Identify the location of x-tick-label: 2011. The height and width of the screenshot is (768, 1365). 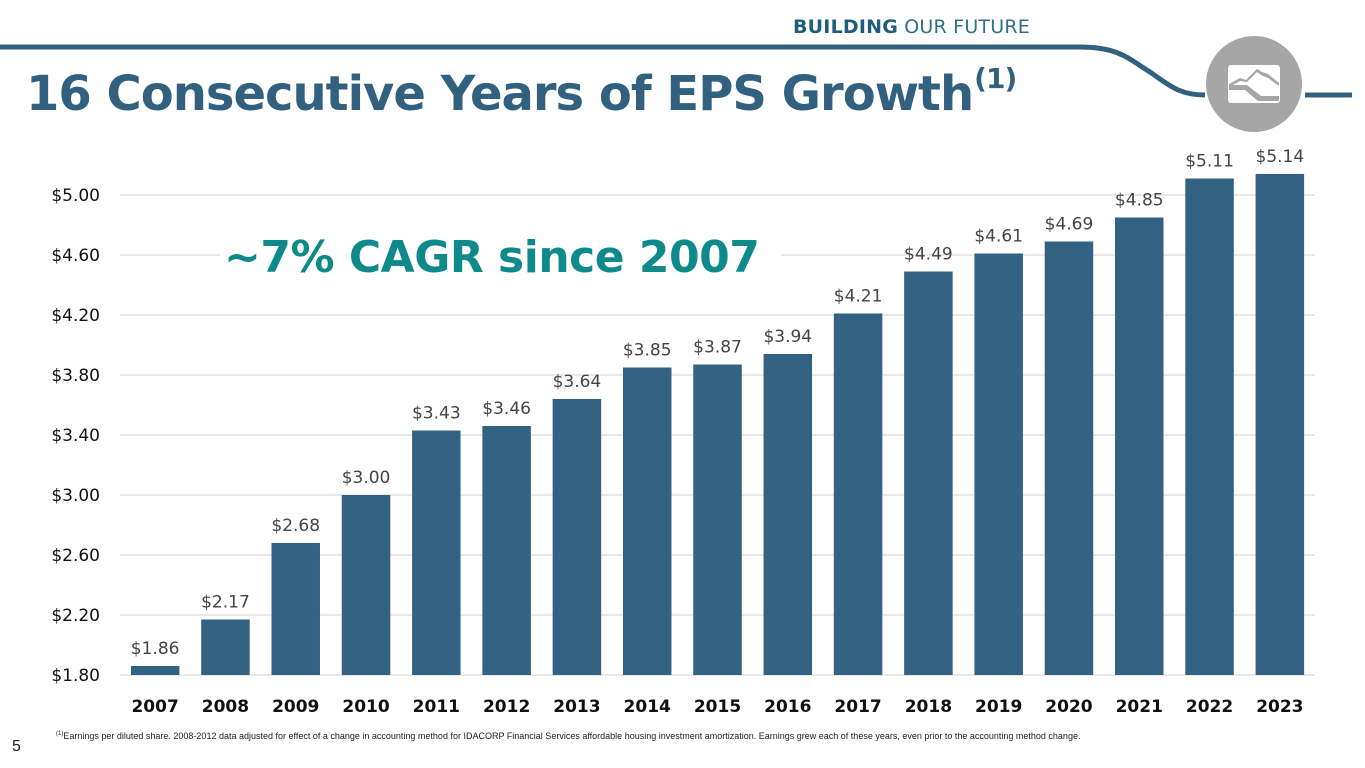
(436, 707).